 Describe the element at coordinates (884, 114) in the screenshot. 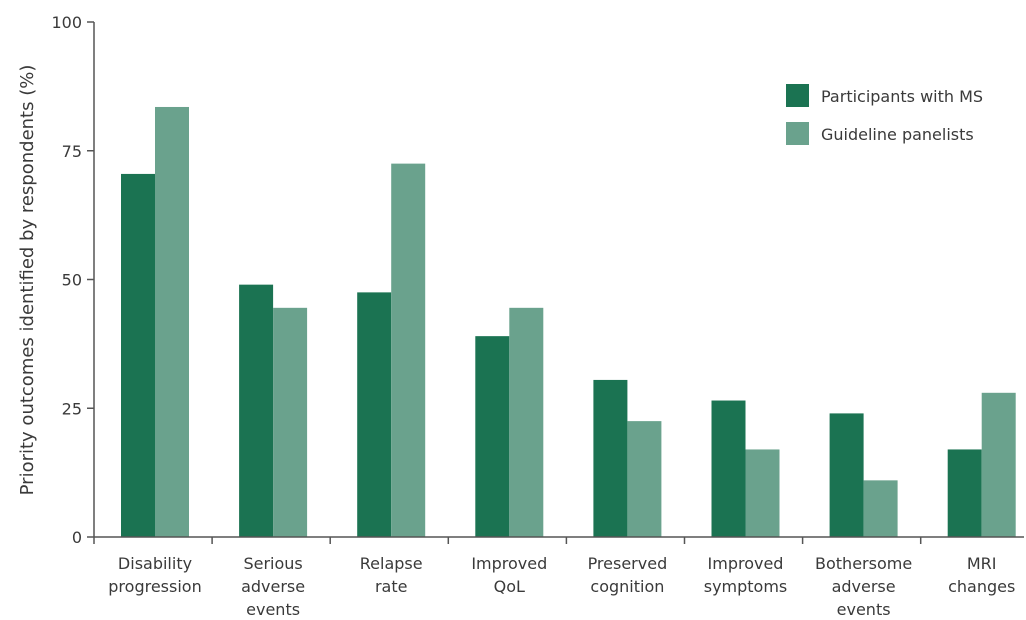

I see `legend: Participants with MS Guideline panelists` at that location.